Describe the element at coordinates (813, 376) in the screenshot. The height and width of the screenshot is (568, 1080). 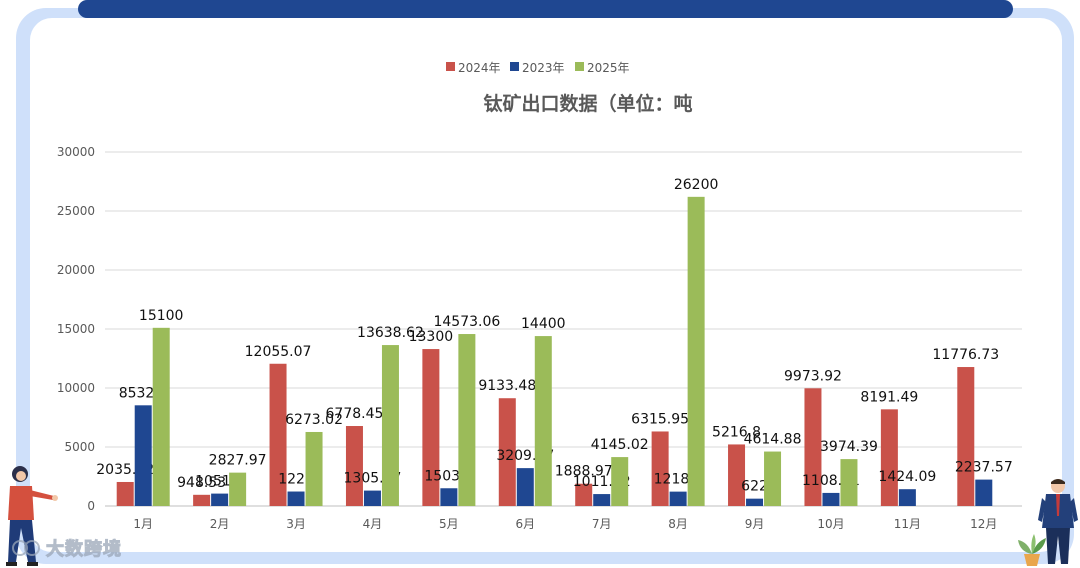
I see `data-label: 9973.92` at that location.